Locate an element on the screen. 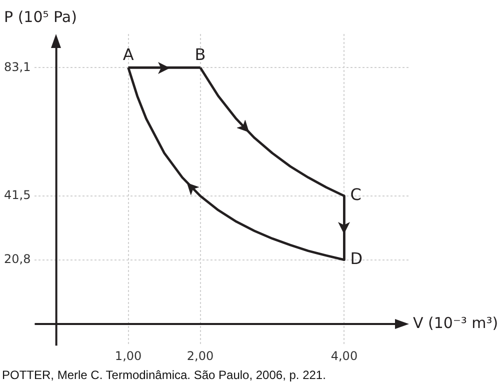 The width and height of the screenshot is (501, 391). annotation: C is located at coordinates (356, 194).